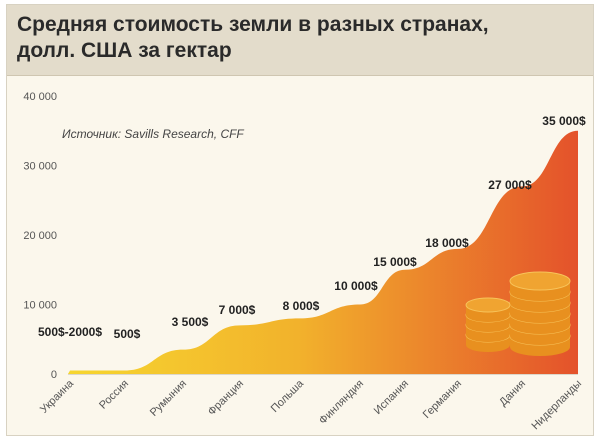  I want to click on data-label: 8 000$, so click(301, 306).